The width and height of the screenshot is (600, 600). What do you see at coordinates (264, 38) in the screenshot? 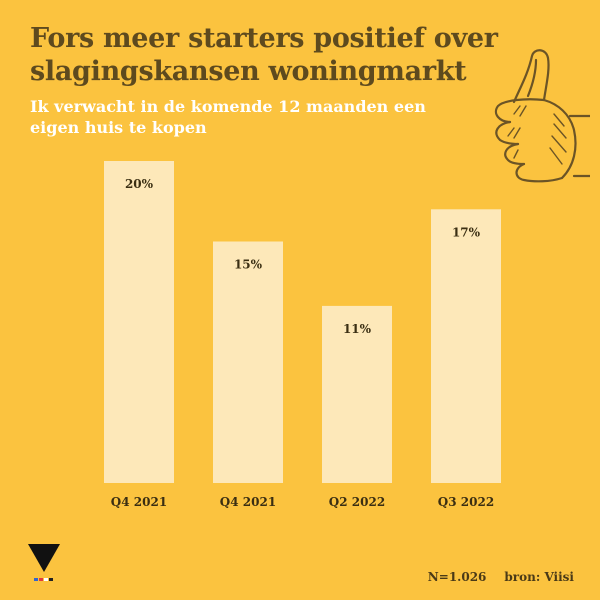
I see `title-line-1: Fors meer starters positief over` at bounding box center [264, 38].